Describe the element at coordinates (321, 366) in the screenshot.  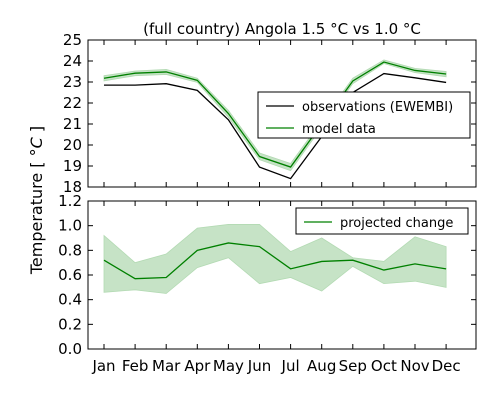
I see `x-tick-label-7: Aug` at that location.